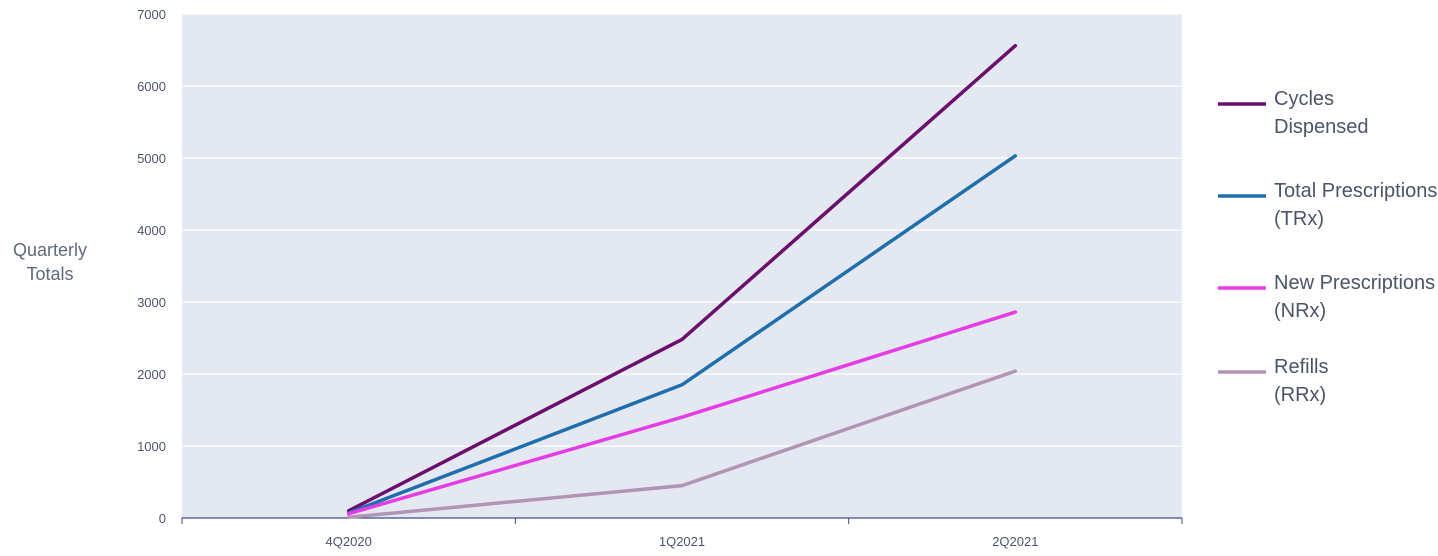  What do you see at coordinates (682, 541) in the screenshot?
I see `x-tick-label: 1Q2021` at bounding box center [682, 541].